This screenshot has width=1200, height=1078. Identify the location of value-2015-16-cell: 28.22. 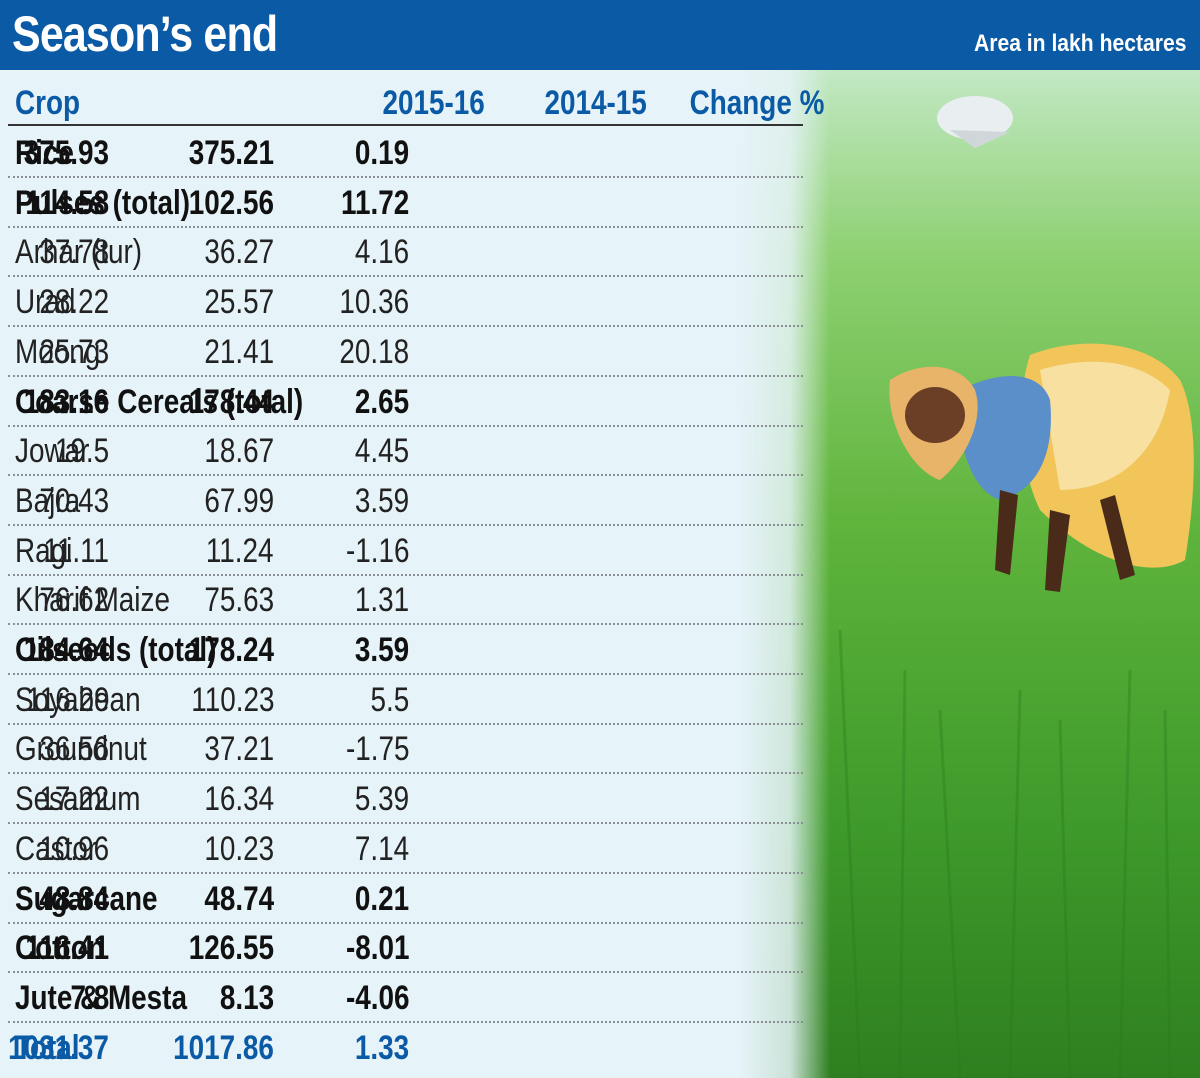
(74, 302).